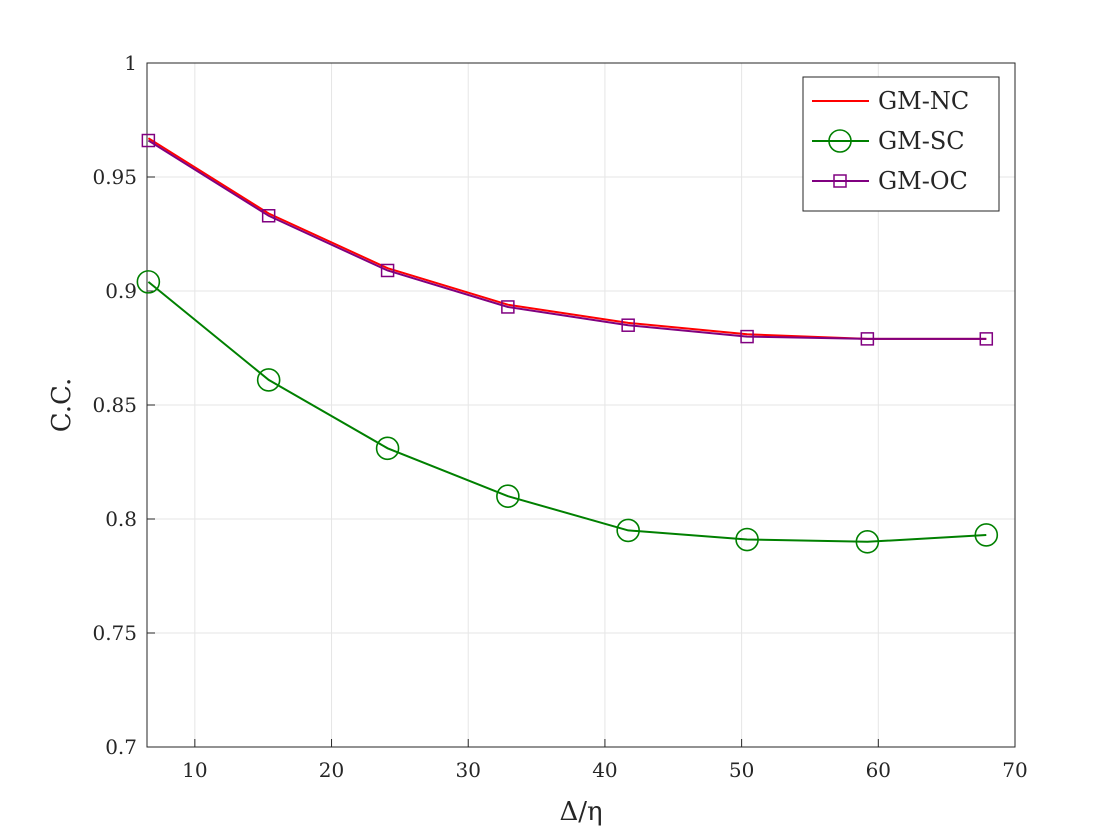 The width and height of the screenshot is (1120, 840). What do you see at coordinates (114, 633) in the screenshot?
I see `y-tick-label: 0.75` at bounding box center [114, 633].